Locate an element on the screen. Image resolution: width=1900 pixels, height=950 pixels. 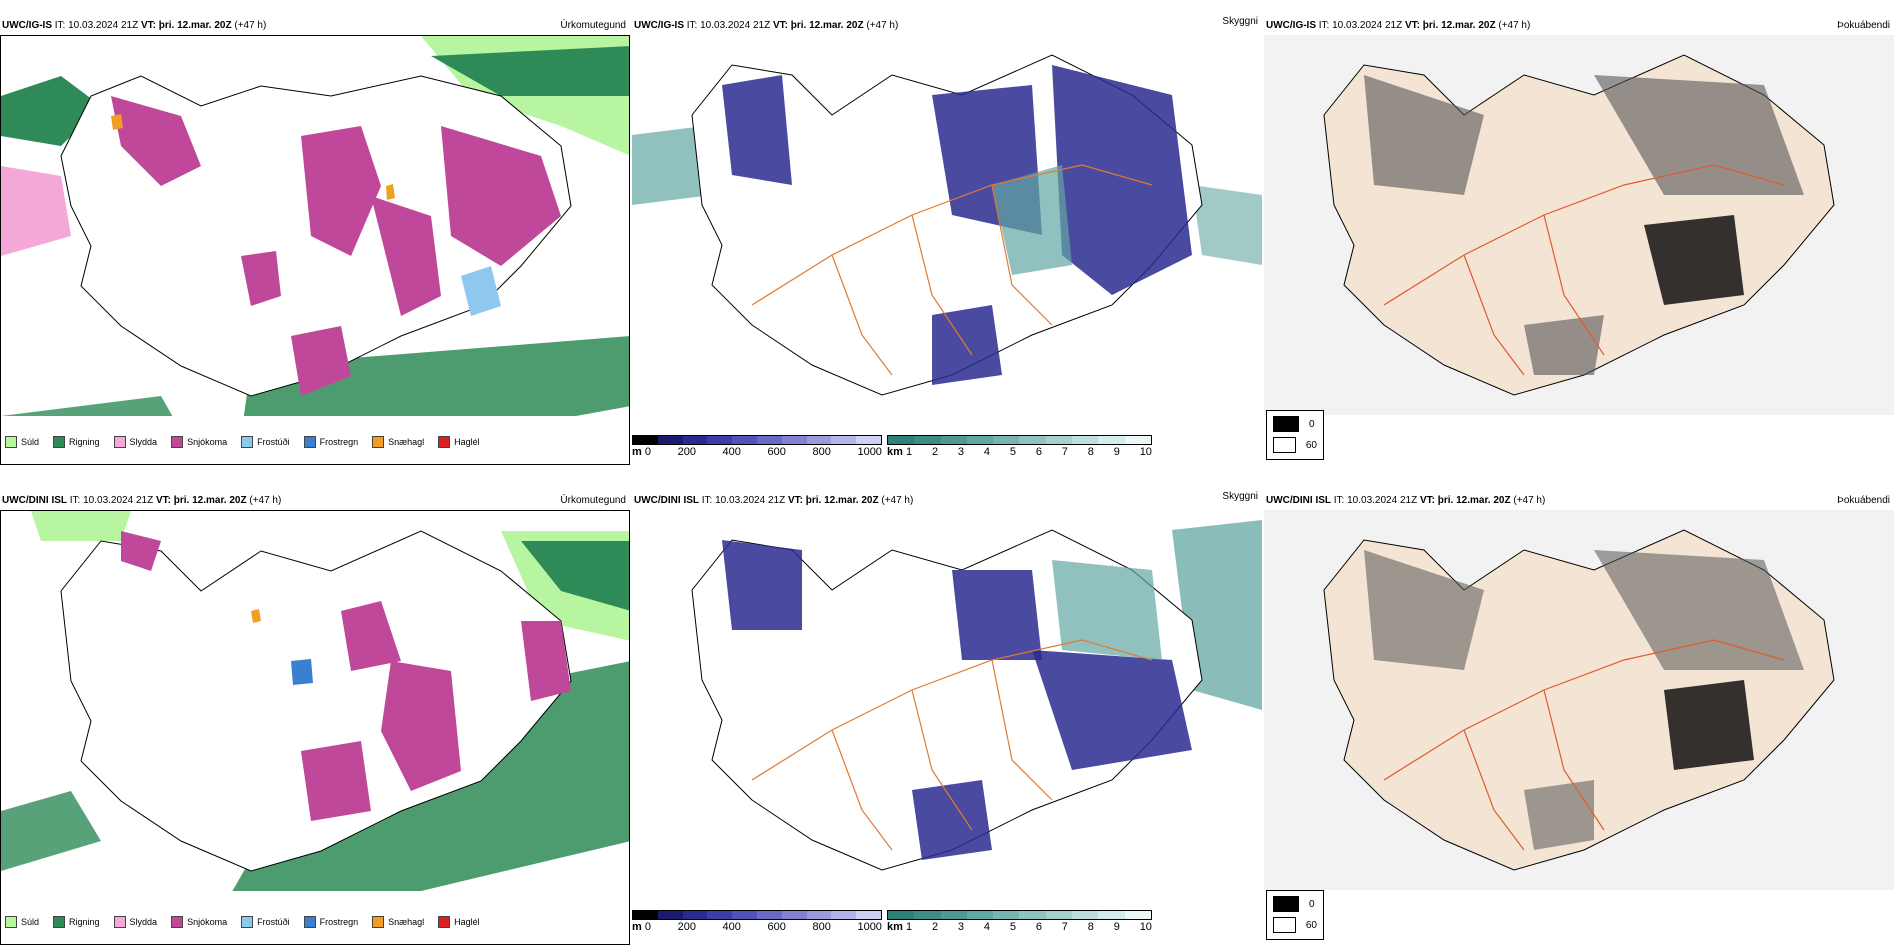
visibility-colorbar: km 1 2 3 4 5 6 7 8 9 10 is located at coordinates (1019, 446).